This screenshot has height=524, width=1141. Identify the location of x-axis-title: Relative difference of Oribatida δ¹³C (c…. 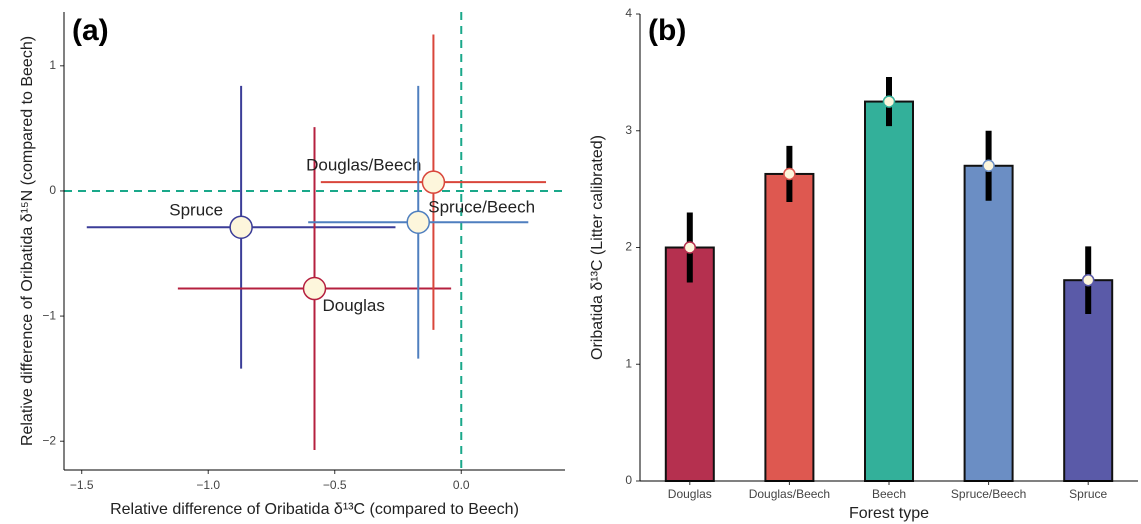
(314, 509).